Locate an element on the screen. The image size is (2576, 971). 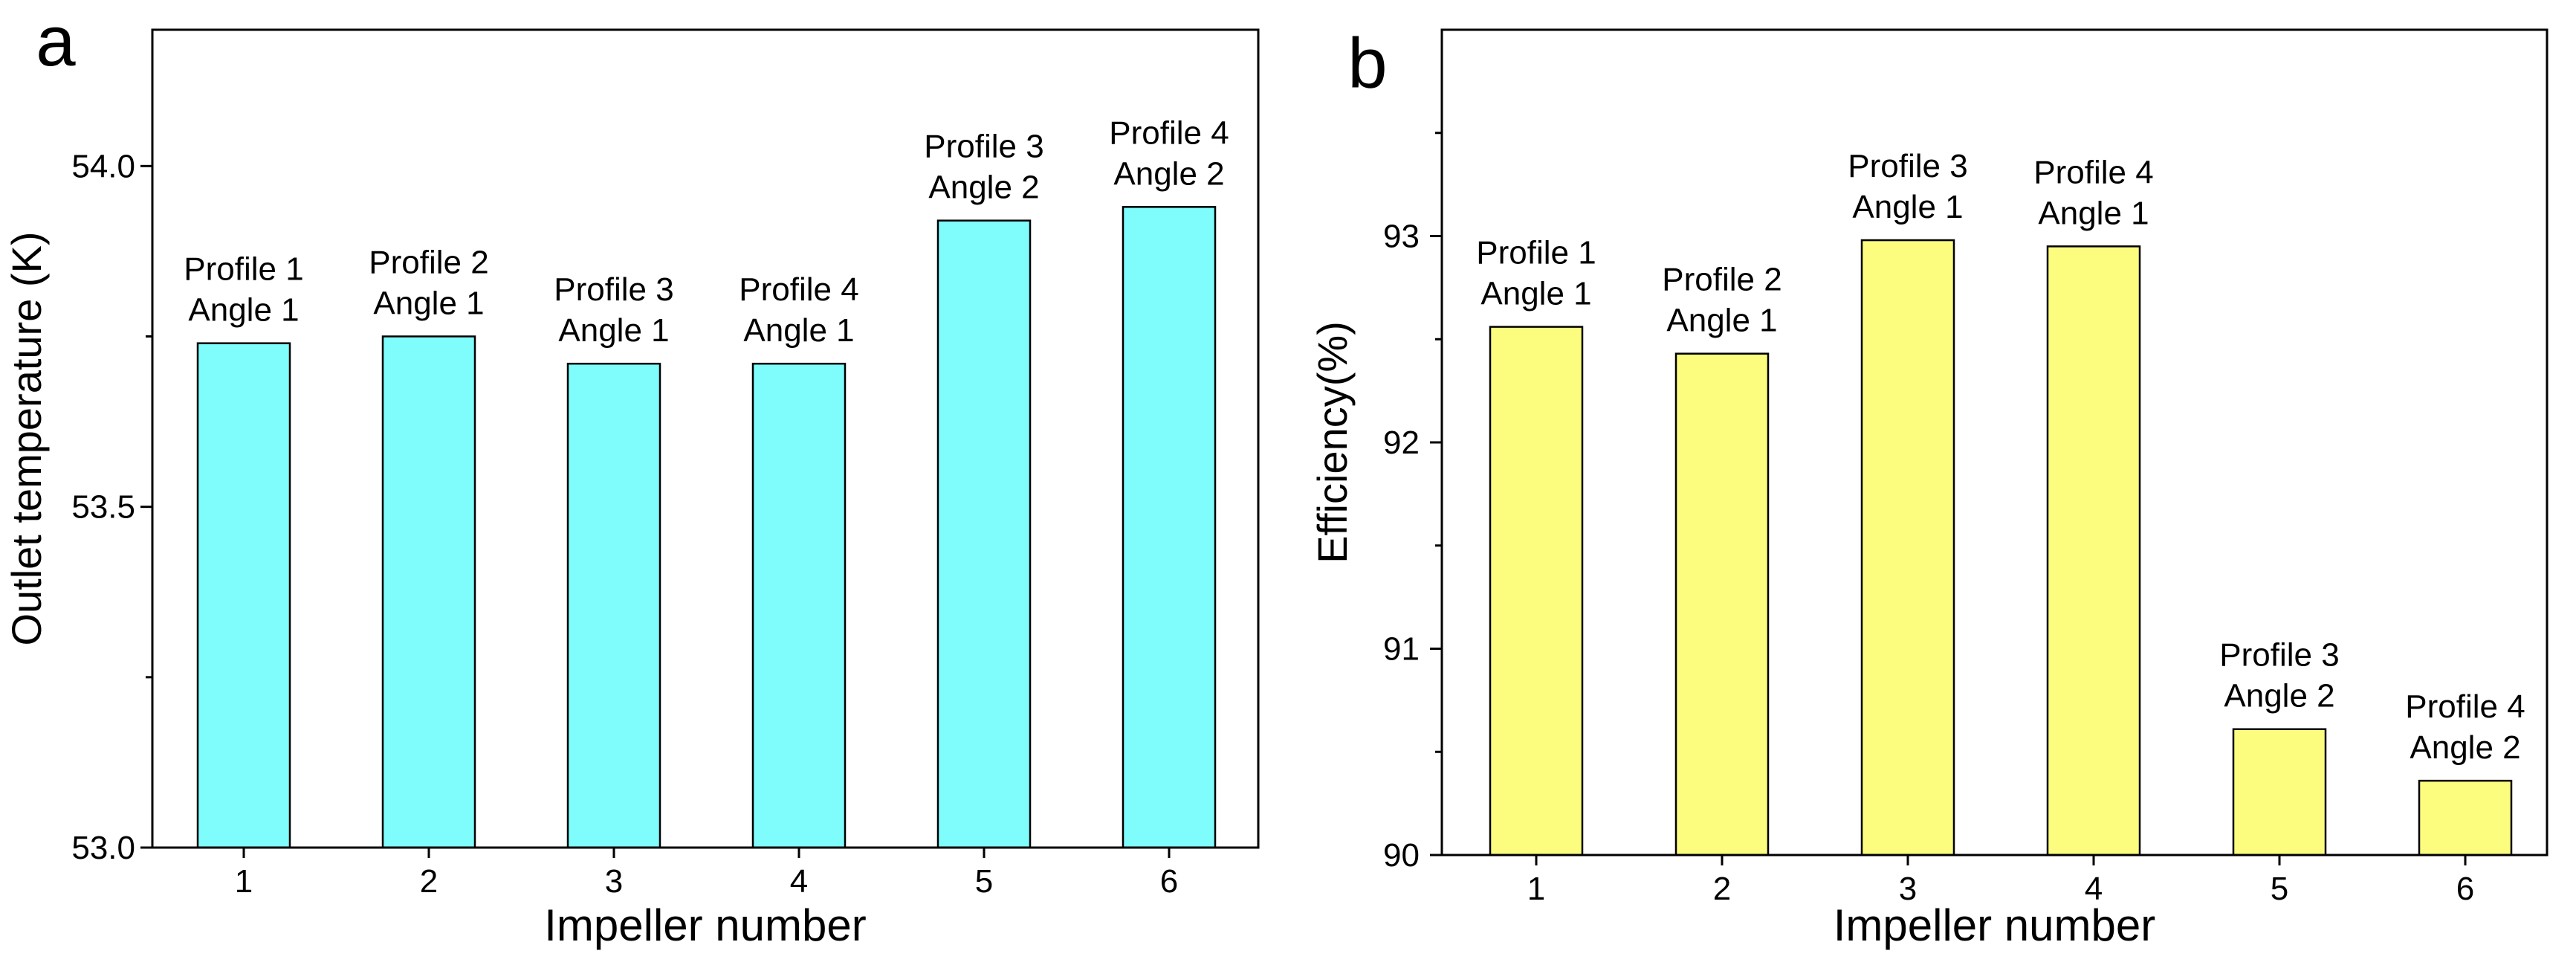
y-axis-label: Efficiency(%) is located at coordinates (1332, 442).